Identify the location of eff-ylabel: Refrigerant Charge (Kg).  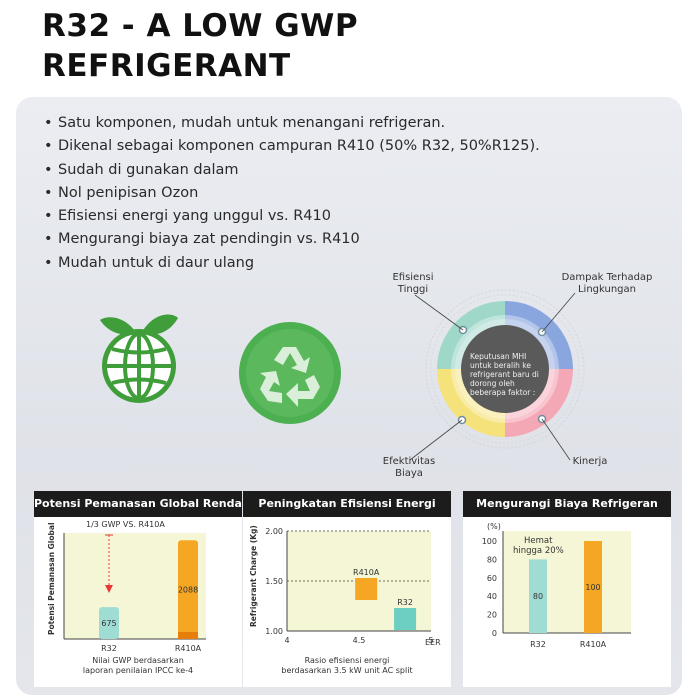
(253, 576).